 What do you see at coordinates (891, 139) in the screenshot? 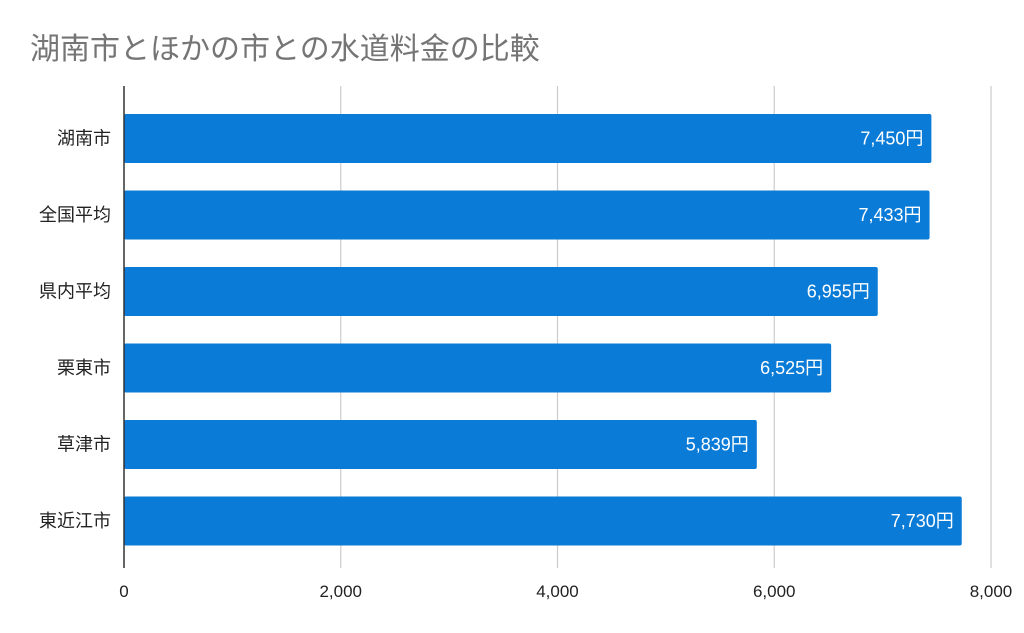
I see `data-label: 7,450円` at bounding box center [891, 139].